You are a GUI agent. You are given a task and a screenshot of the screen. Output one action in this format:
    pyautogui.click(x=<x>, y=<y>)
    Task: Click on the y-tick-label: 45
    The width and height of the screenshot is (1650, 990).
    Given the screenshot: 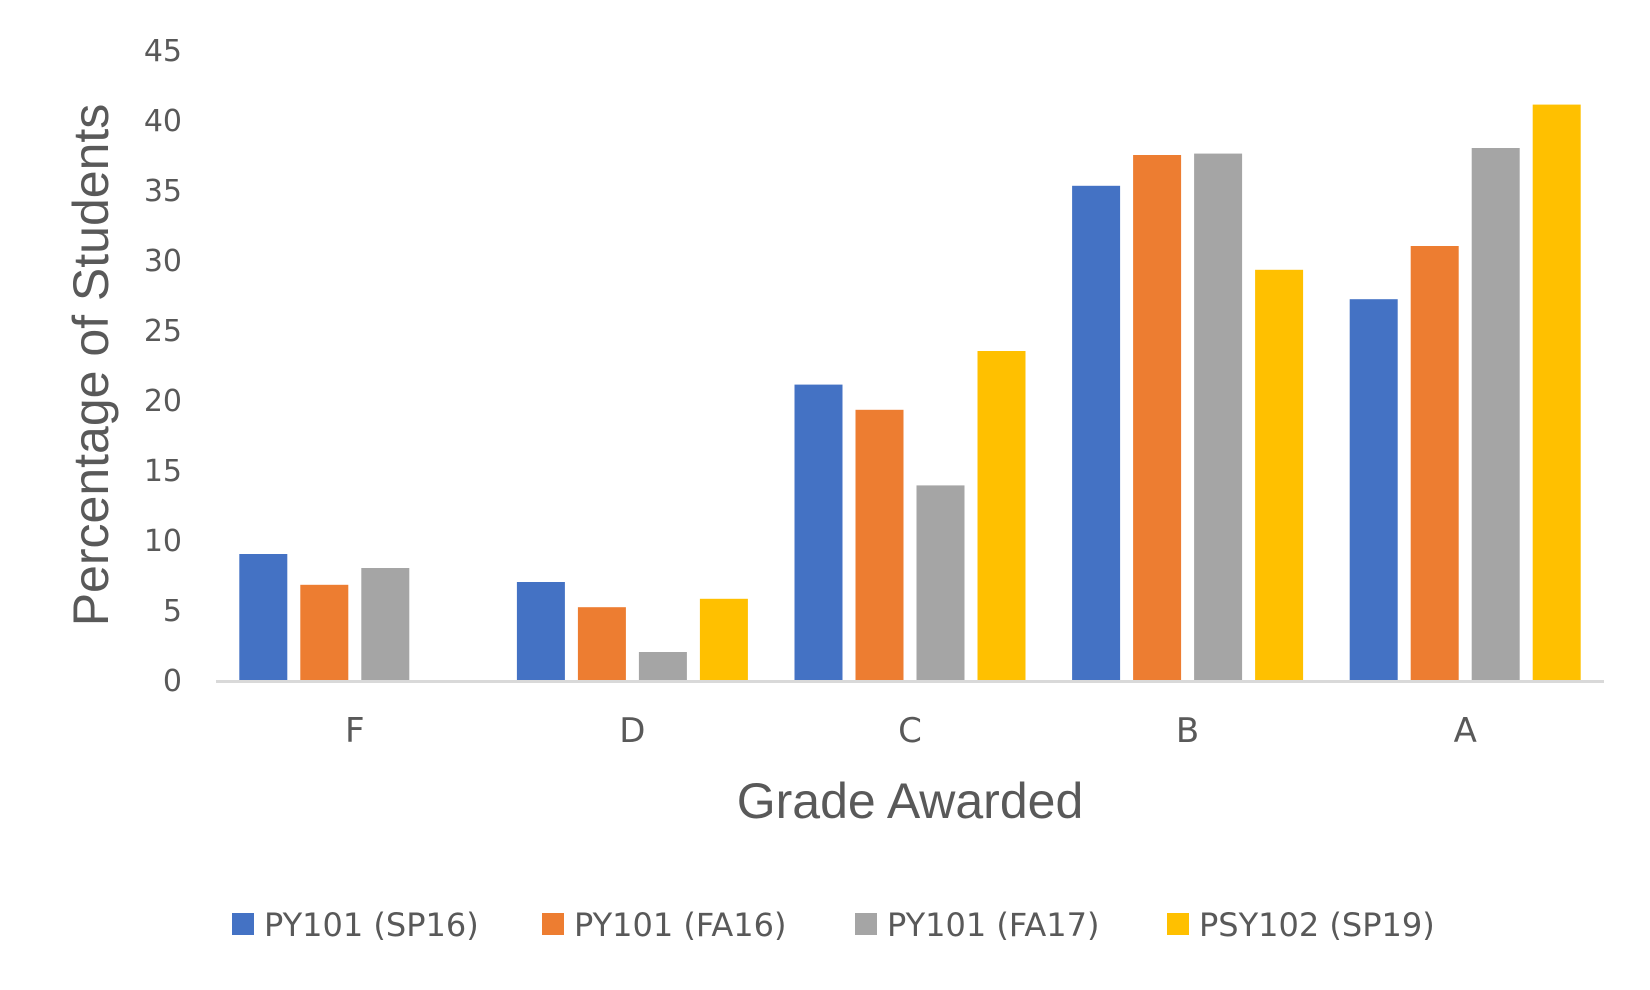 What is the action you would take?
    pyautogui.click(x=163, y=51)
    